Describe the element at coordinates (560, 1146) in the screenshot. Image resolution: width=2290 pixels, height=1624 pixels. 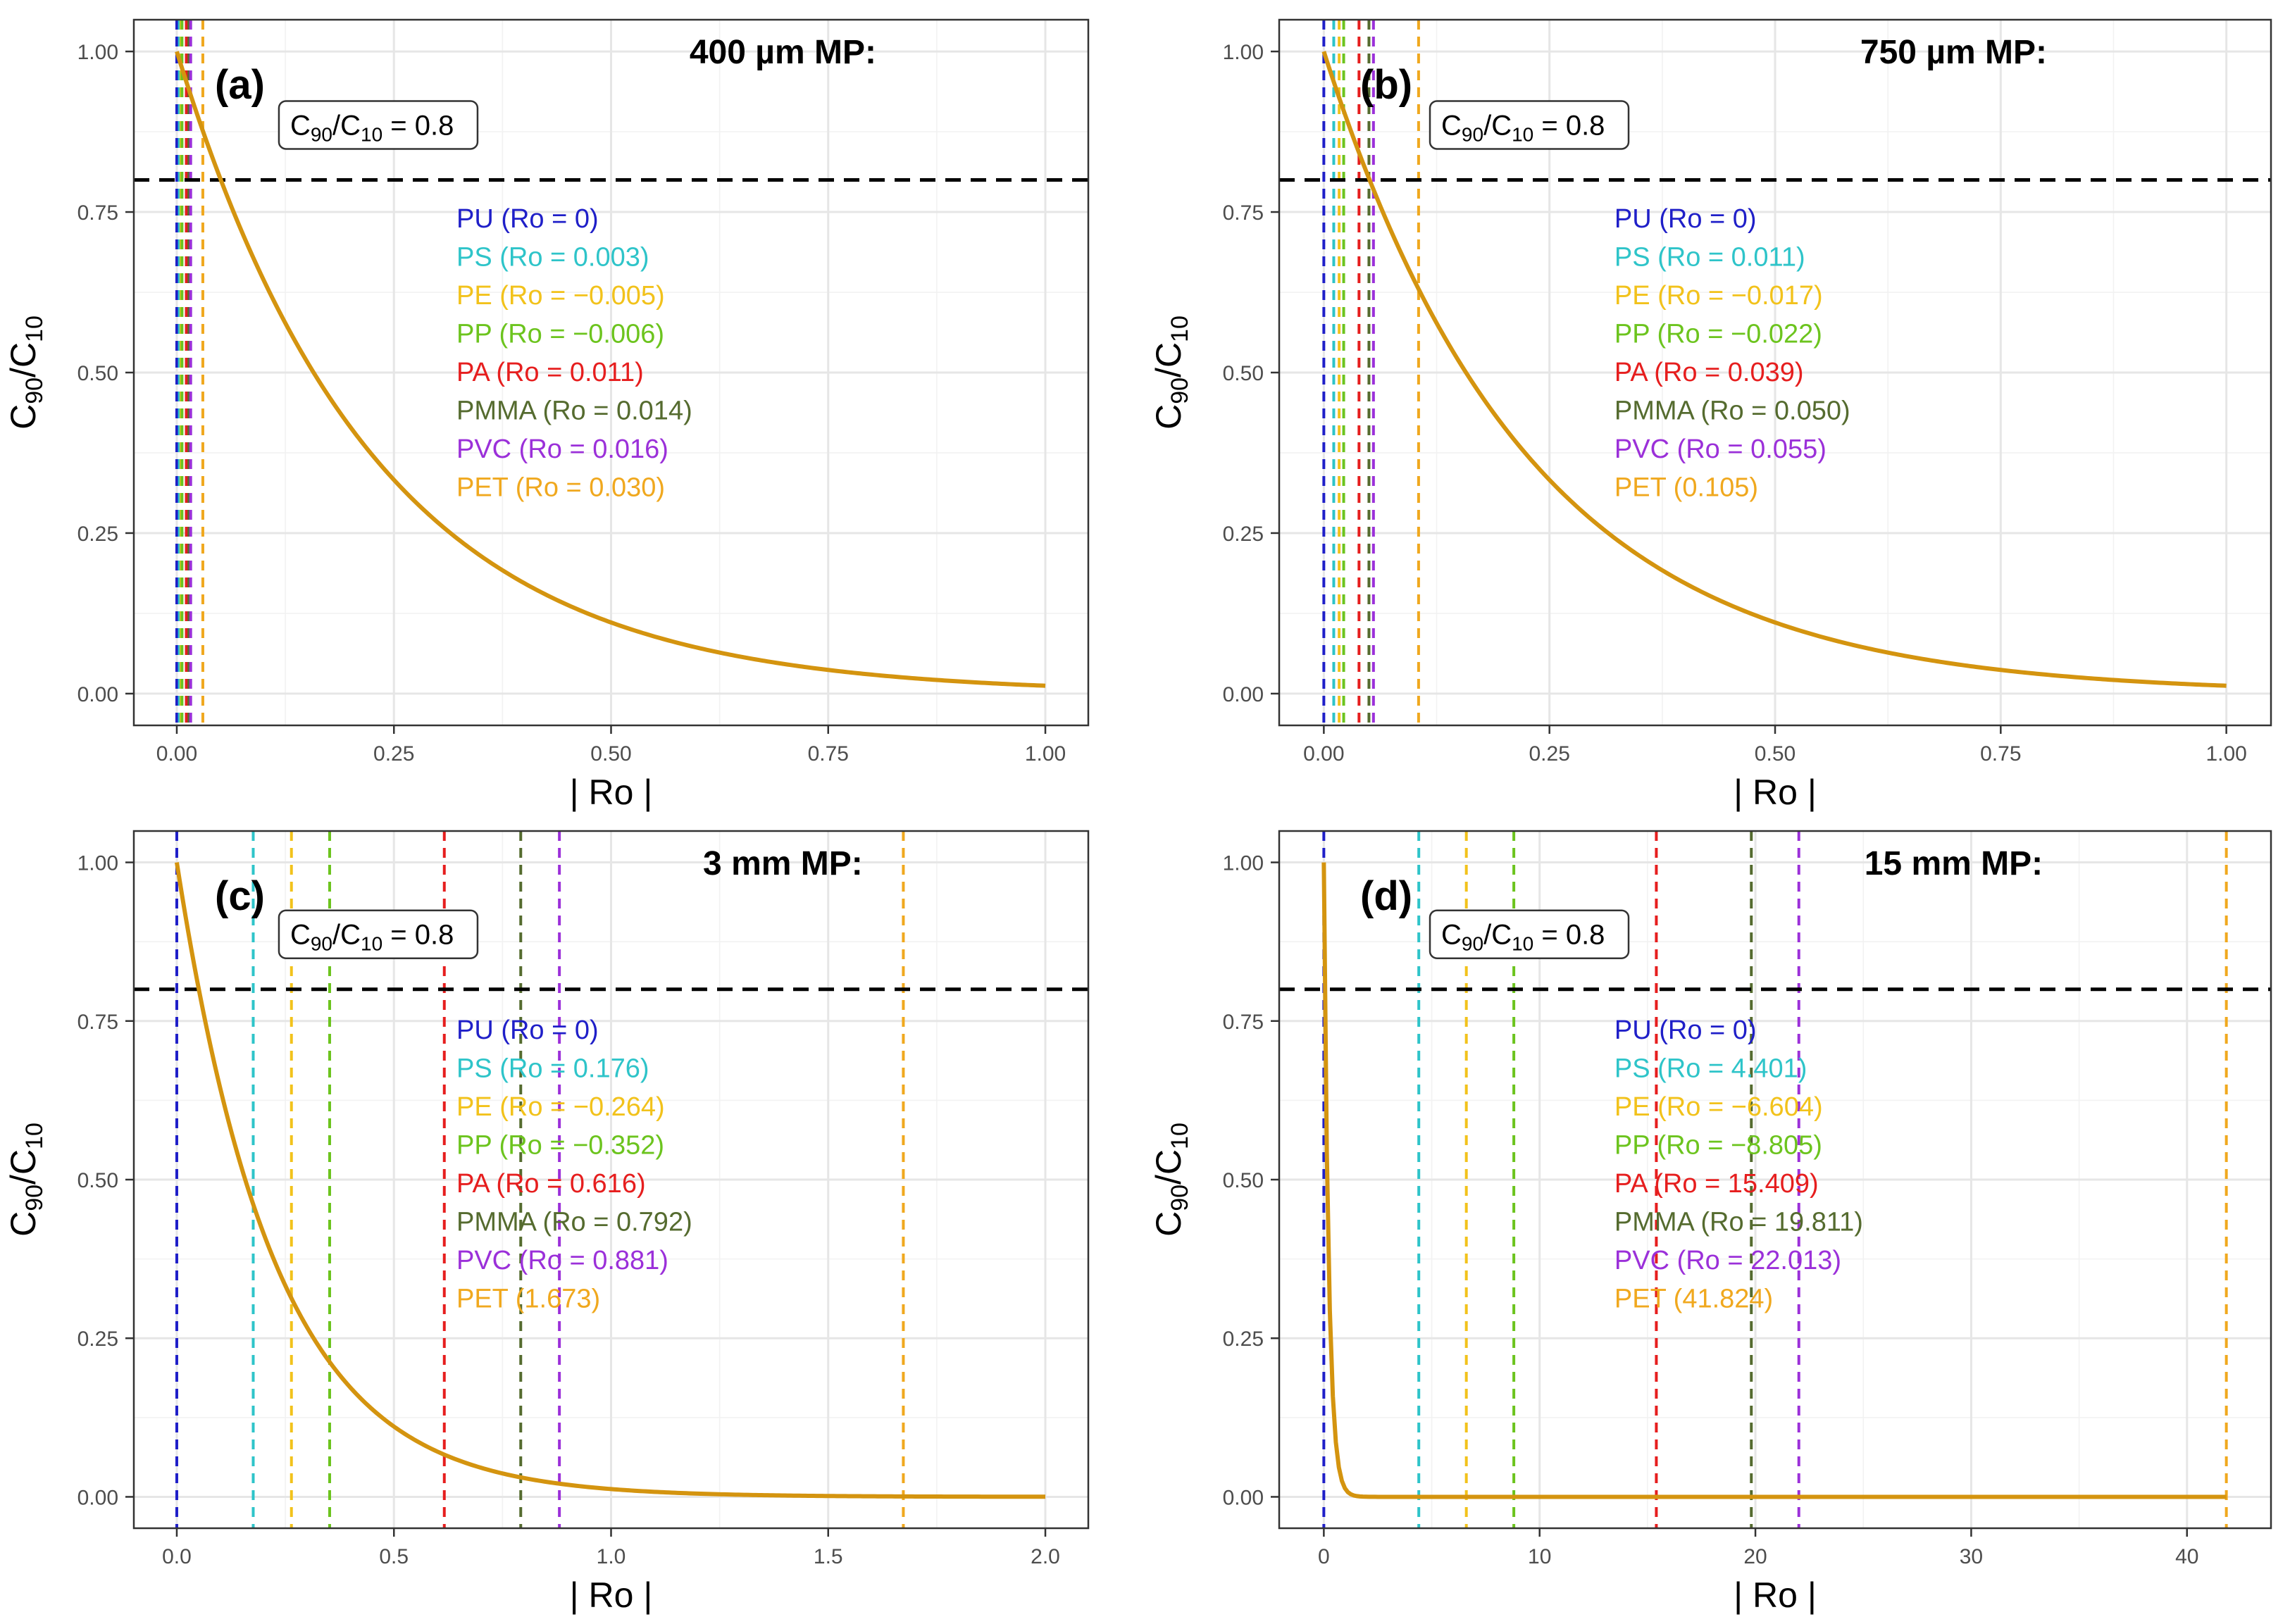
I see `legend-item-pp: PP (Ro = −0.352)` at that location.